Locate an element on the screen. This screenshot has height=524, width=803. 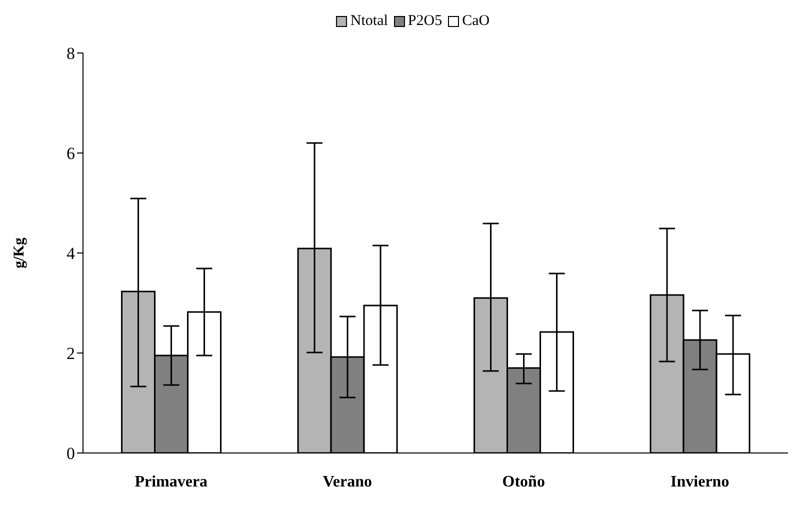
y-tick-label: 8 is located at coordinates (70, 54).